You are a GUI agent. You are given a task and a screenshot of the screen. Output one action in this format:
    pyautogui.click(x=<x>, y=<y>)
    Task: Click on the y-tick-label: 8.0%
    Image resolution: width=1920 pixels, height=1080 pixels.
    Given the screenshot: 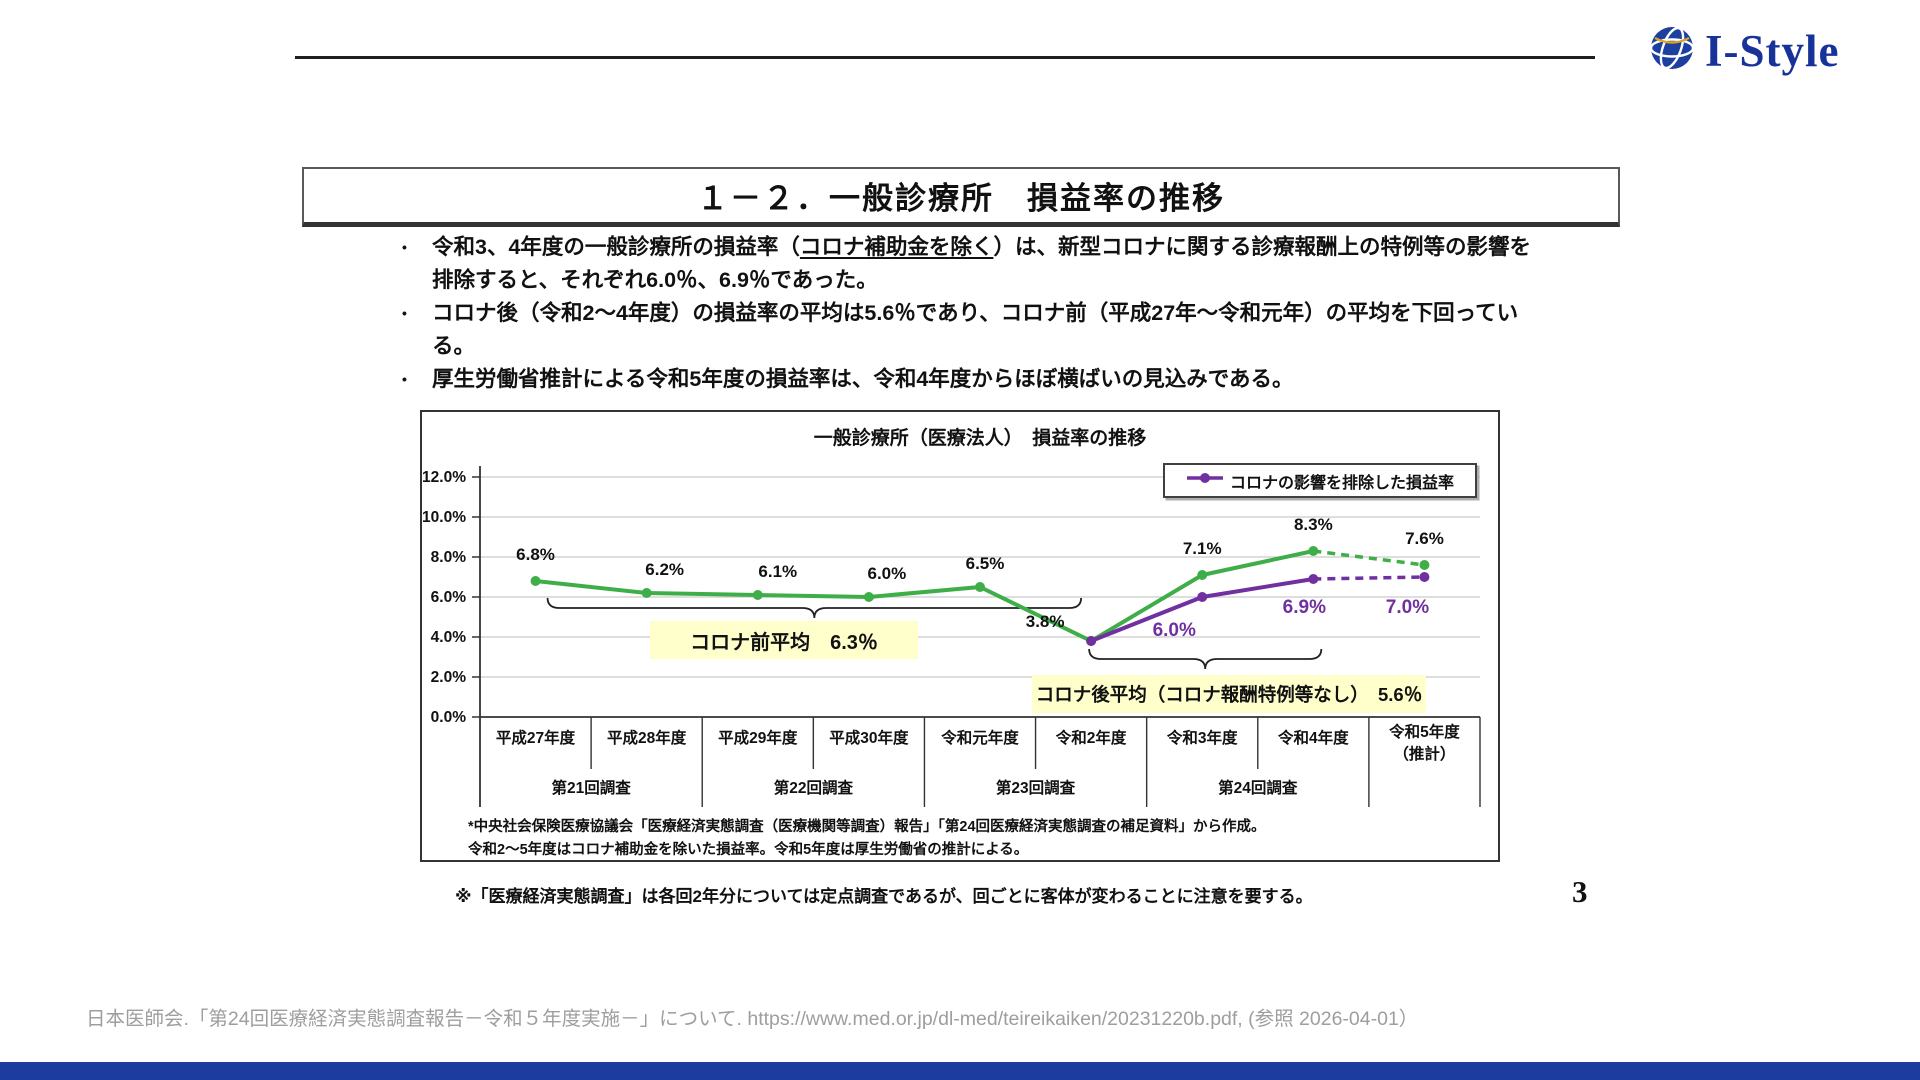 What is the action you would take?
    pyautogui.click(x=449, y=557)
    